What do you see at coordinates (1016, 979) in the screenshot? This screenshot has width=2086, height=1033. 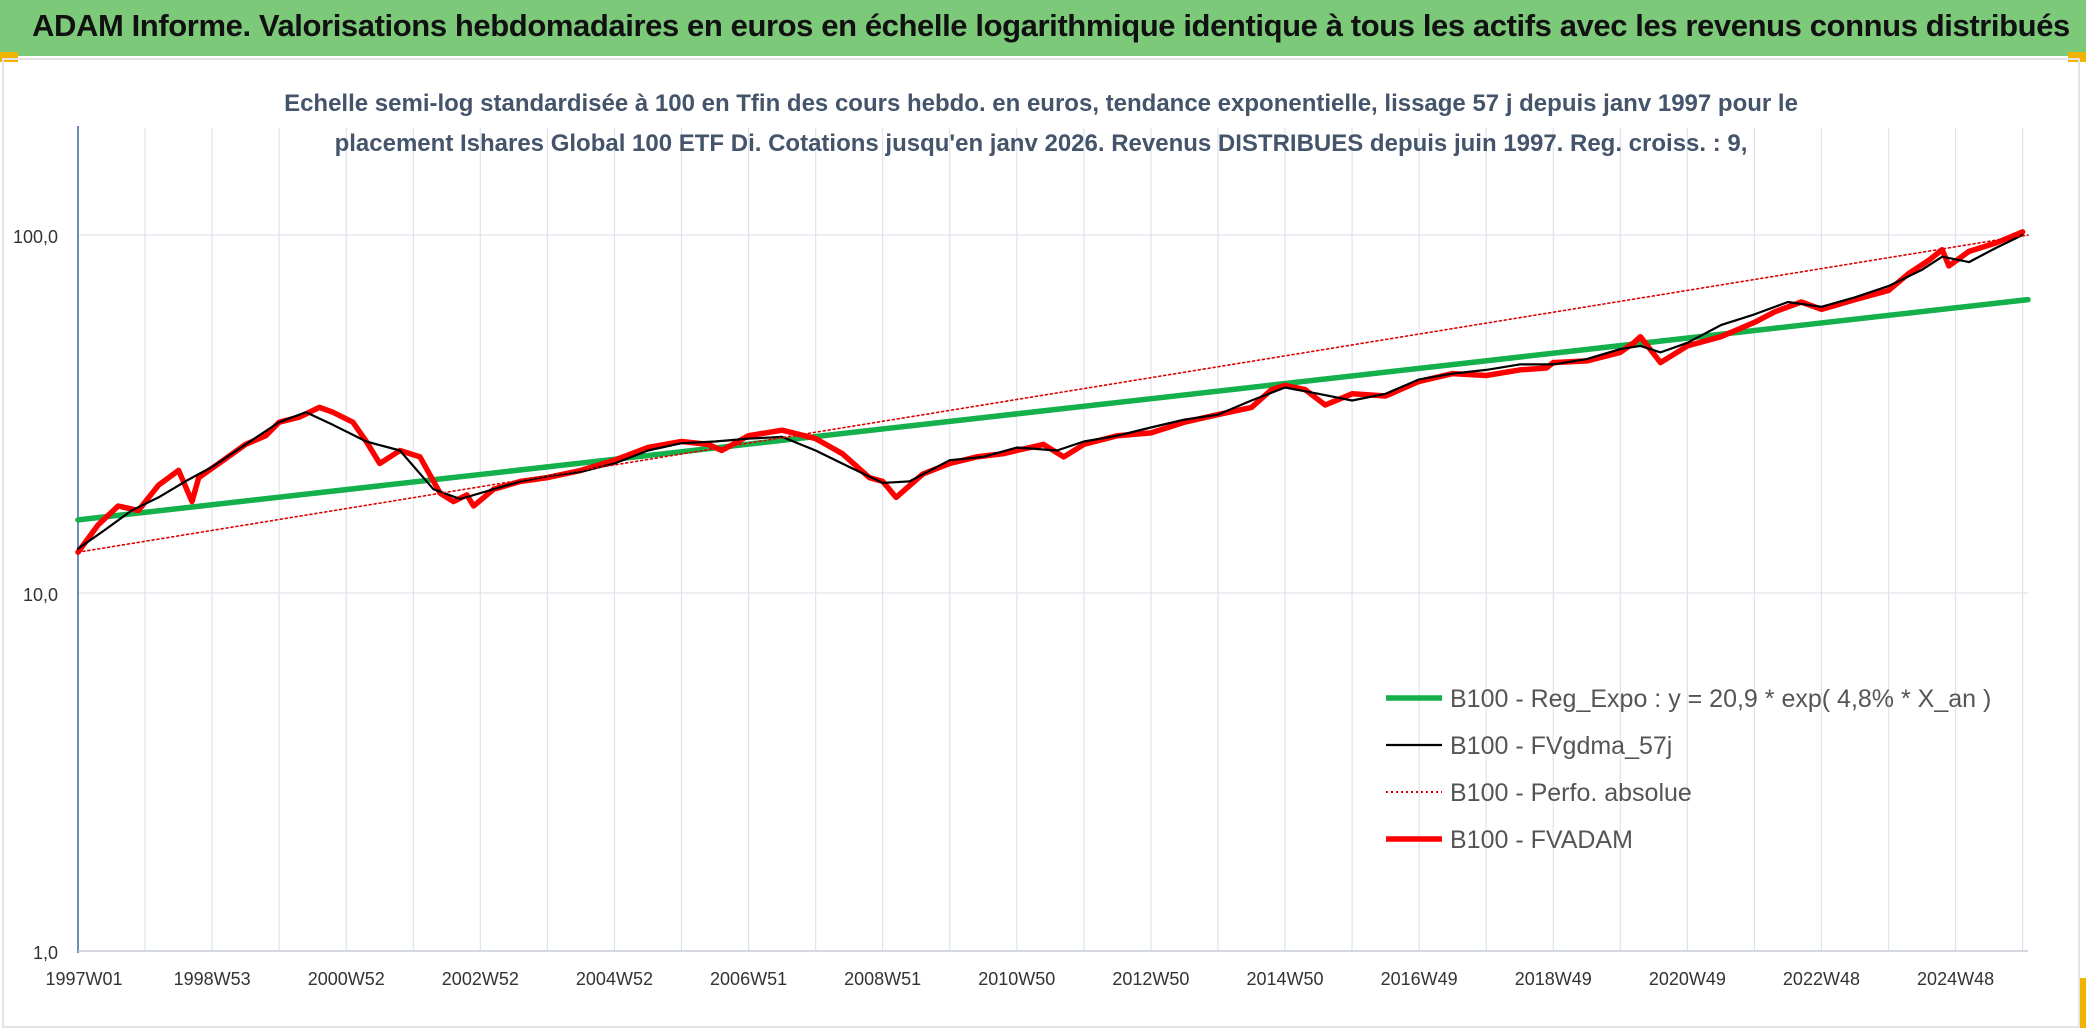 I see `x-tick-label: 2010W50` at bounding box center [1016, 979].